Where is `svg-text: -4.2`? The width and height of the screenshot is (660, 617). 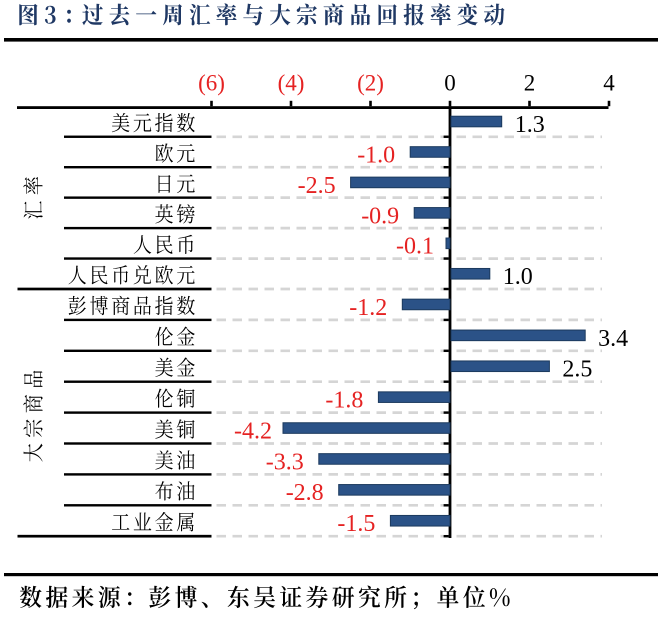
svg-text: -4.2 is located at coordinates (253, 431).